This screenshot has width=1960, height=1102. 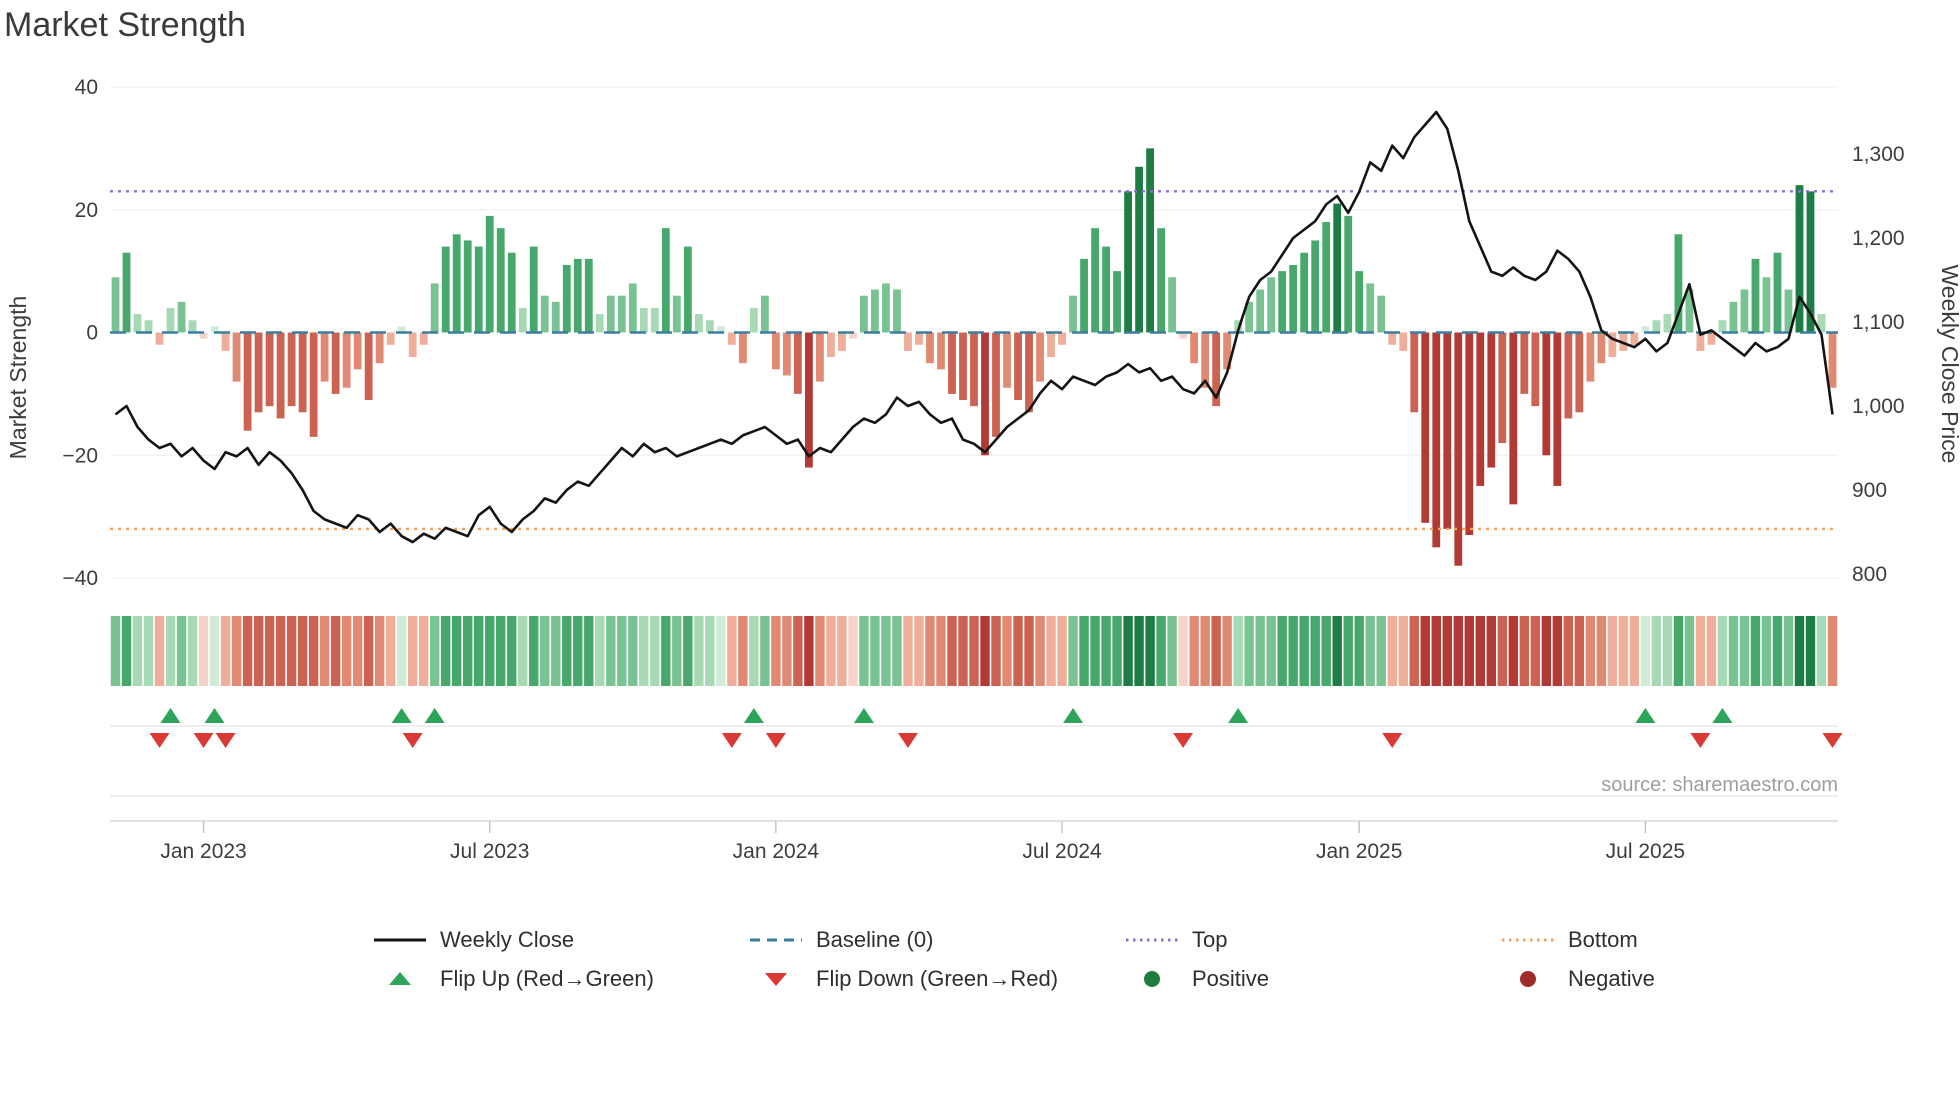 I want to click on legend-item-top: Top, so click(x=1175, y=940).